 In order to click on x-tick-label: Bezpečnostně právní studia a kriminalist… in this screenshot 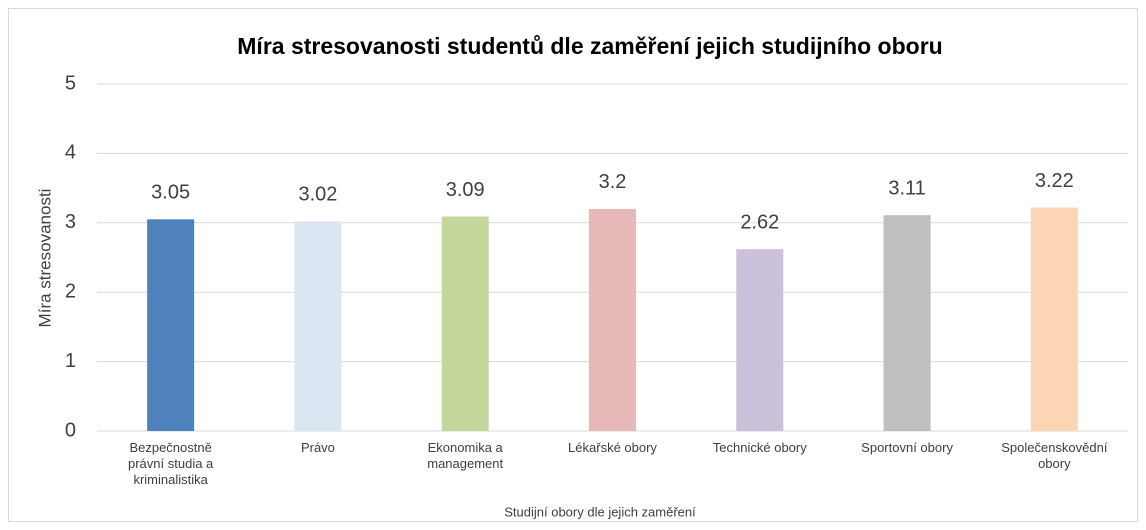, I will do `click(171, 463)`.